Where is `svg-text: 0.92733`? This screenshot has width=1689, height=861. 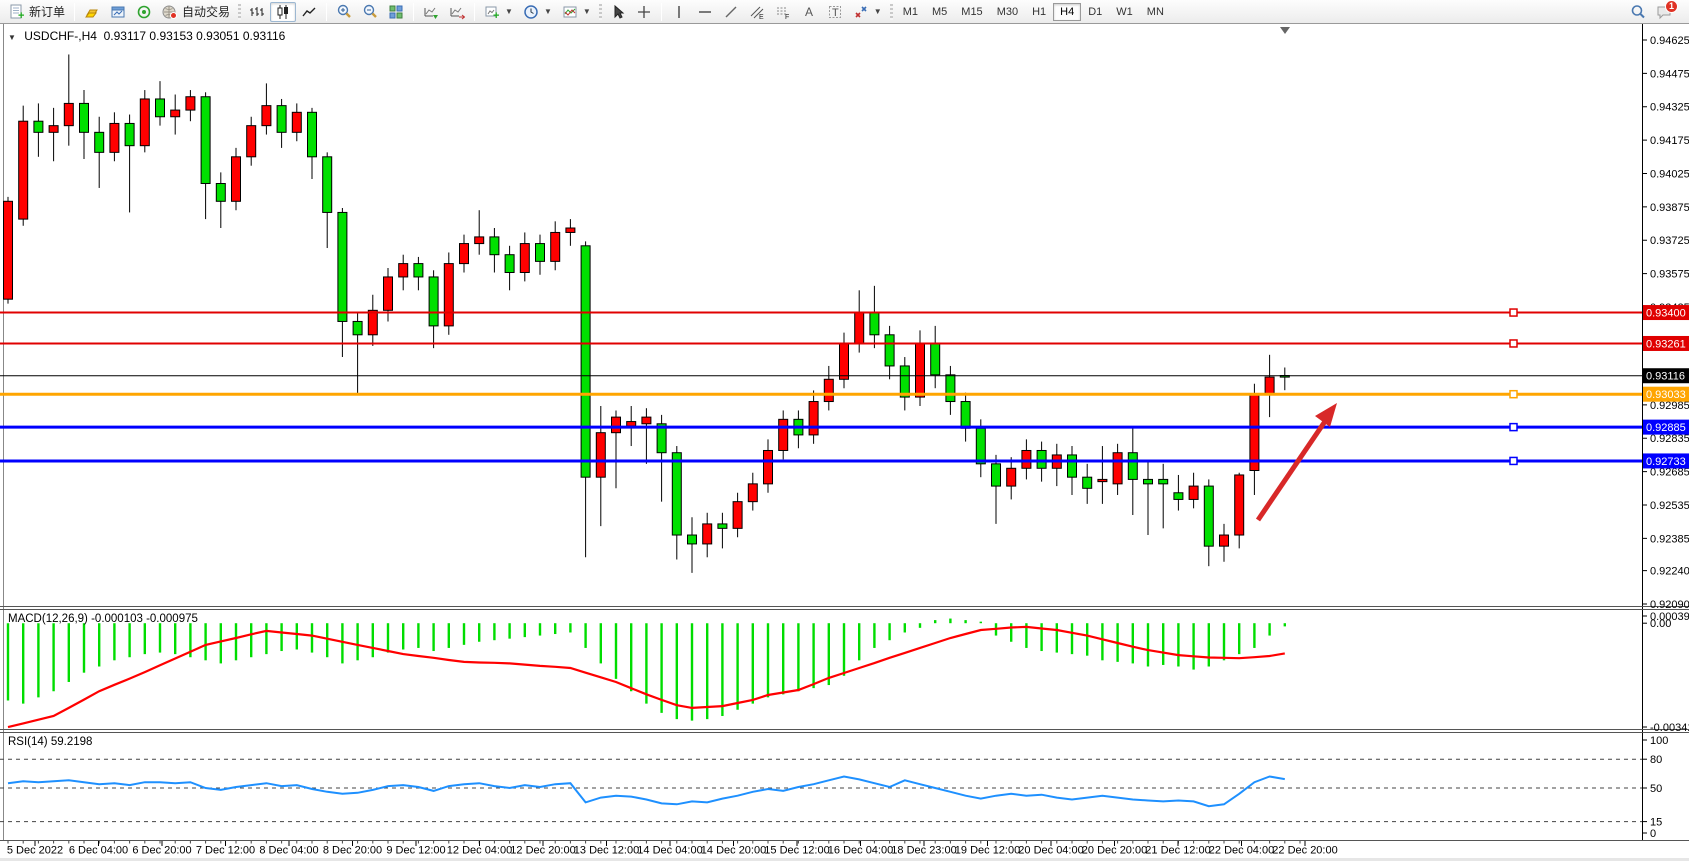 svg-text: 0.92733 is located at coordinates (1666, 462).